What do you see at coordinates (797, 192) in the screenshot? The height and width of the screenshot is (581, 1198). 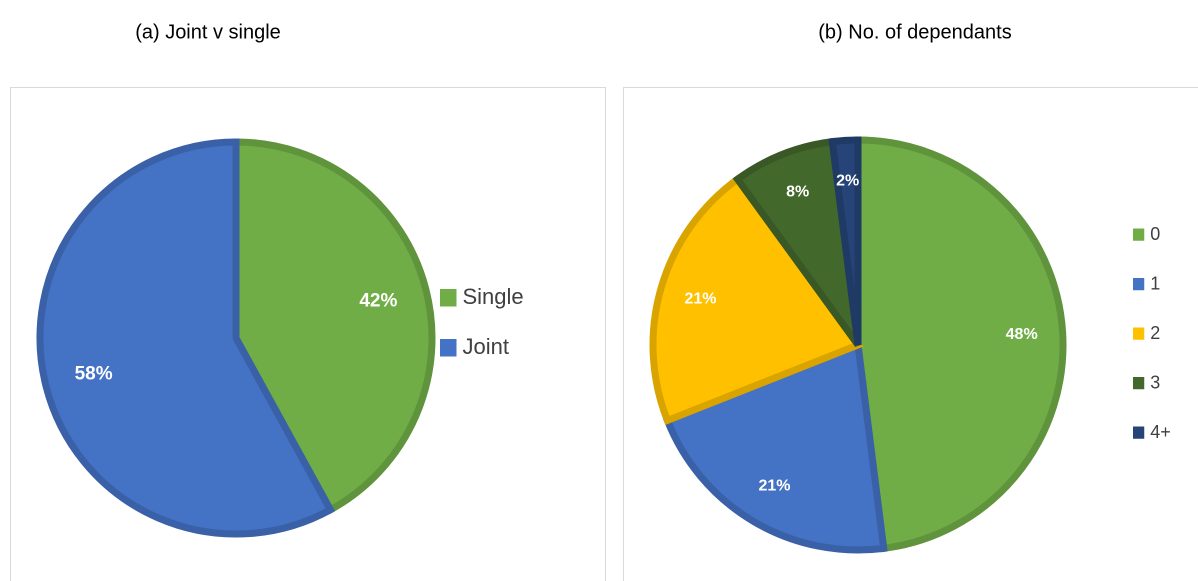 I see `data-label: 8%` at bounding box center [797, 192].